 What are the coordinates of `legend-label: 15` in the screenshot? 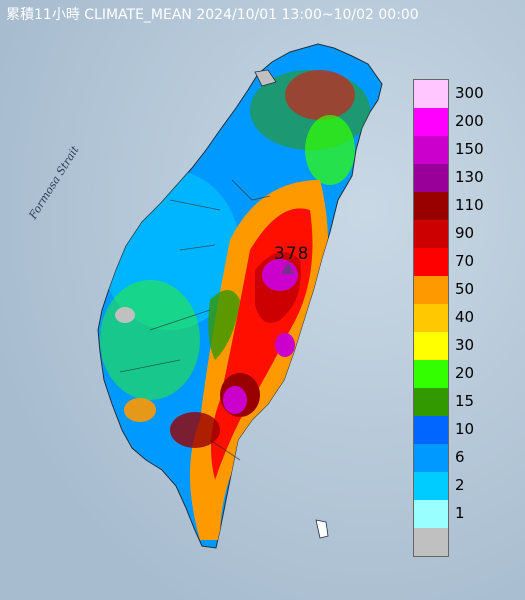 It's located at (465, 401).